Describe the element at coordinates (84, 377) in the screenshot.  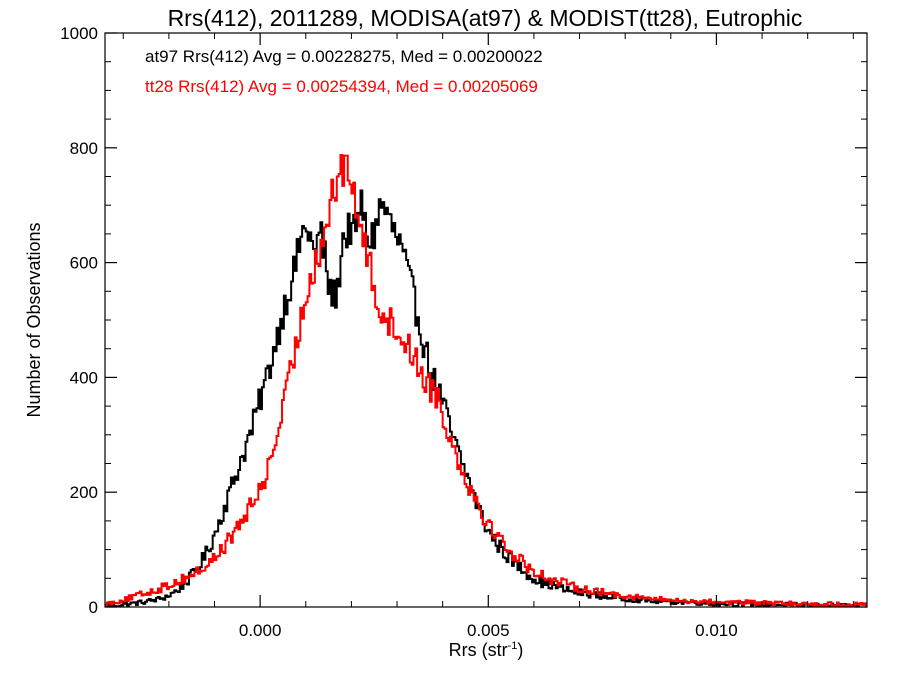
I see `y-tick-label: 400` at that location.